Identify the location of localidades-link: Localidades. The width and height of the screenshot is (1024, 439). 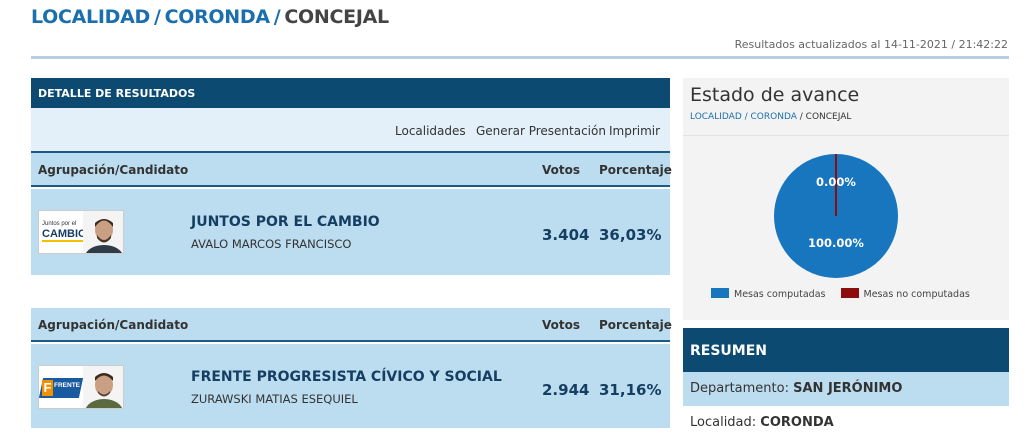
(430, 131).